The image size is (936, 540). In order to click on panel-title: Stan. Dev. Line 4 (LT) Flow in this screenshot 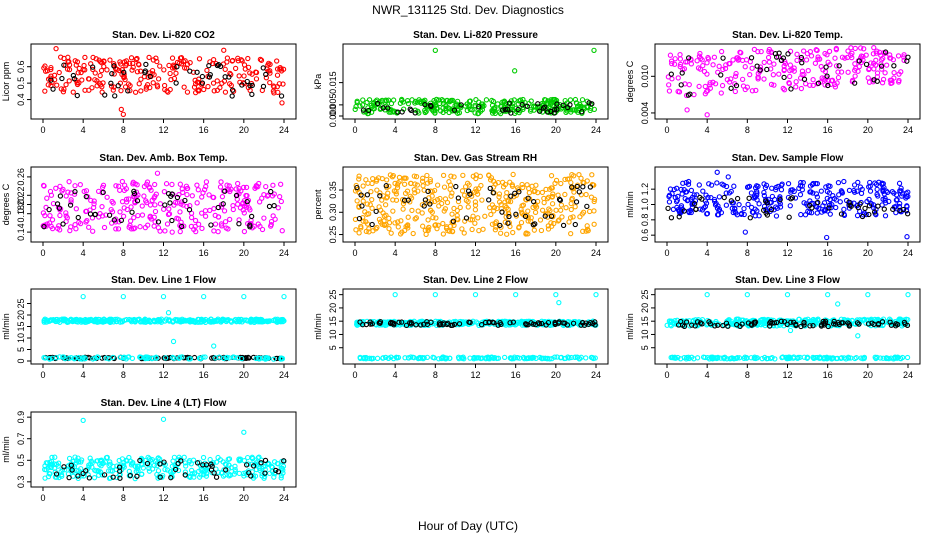, I will do `click(164, 403)`.